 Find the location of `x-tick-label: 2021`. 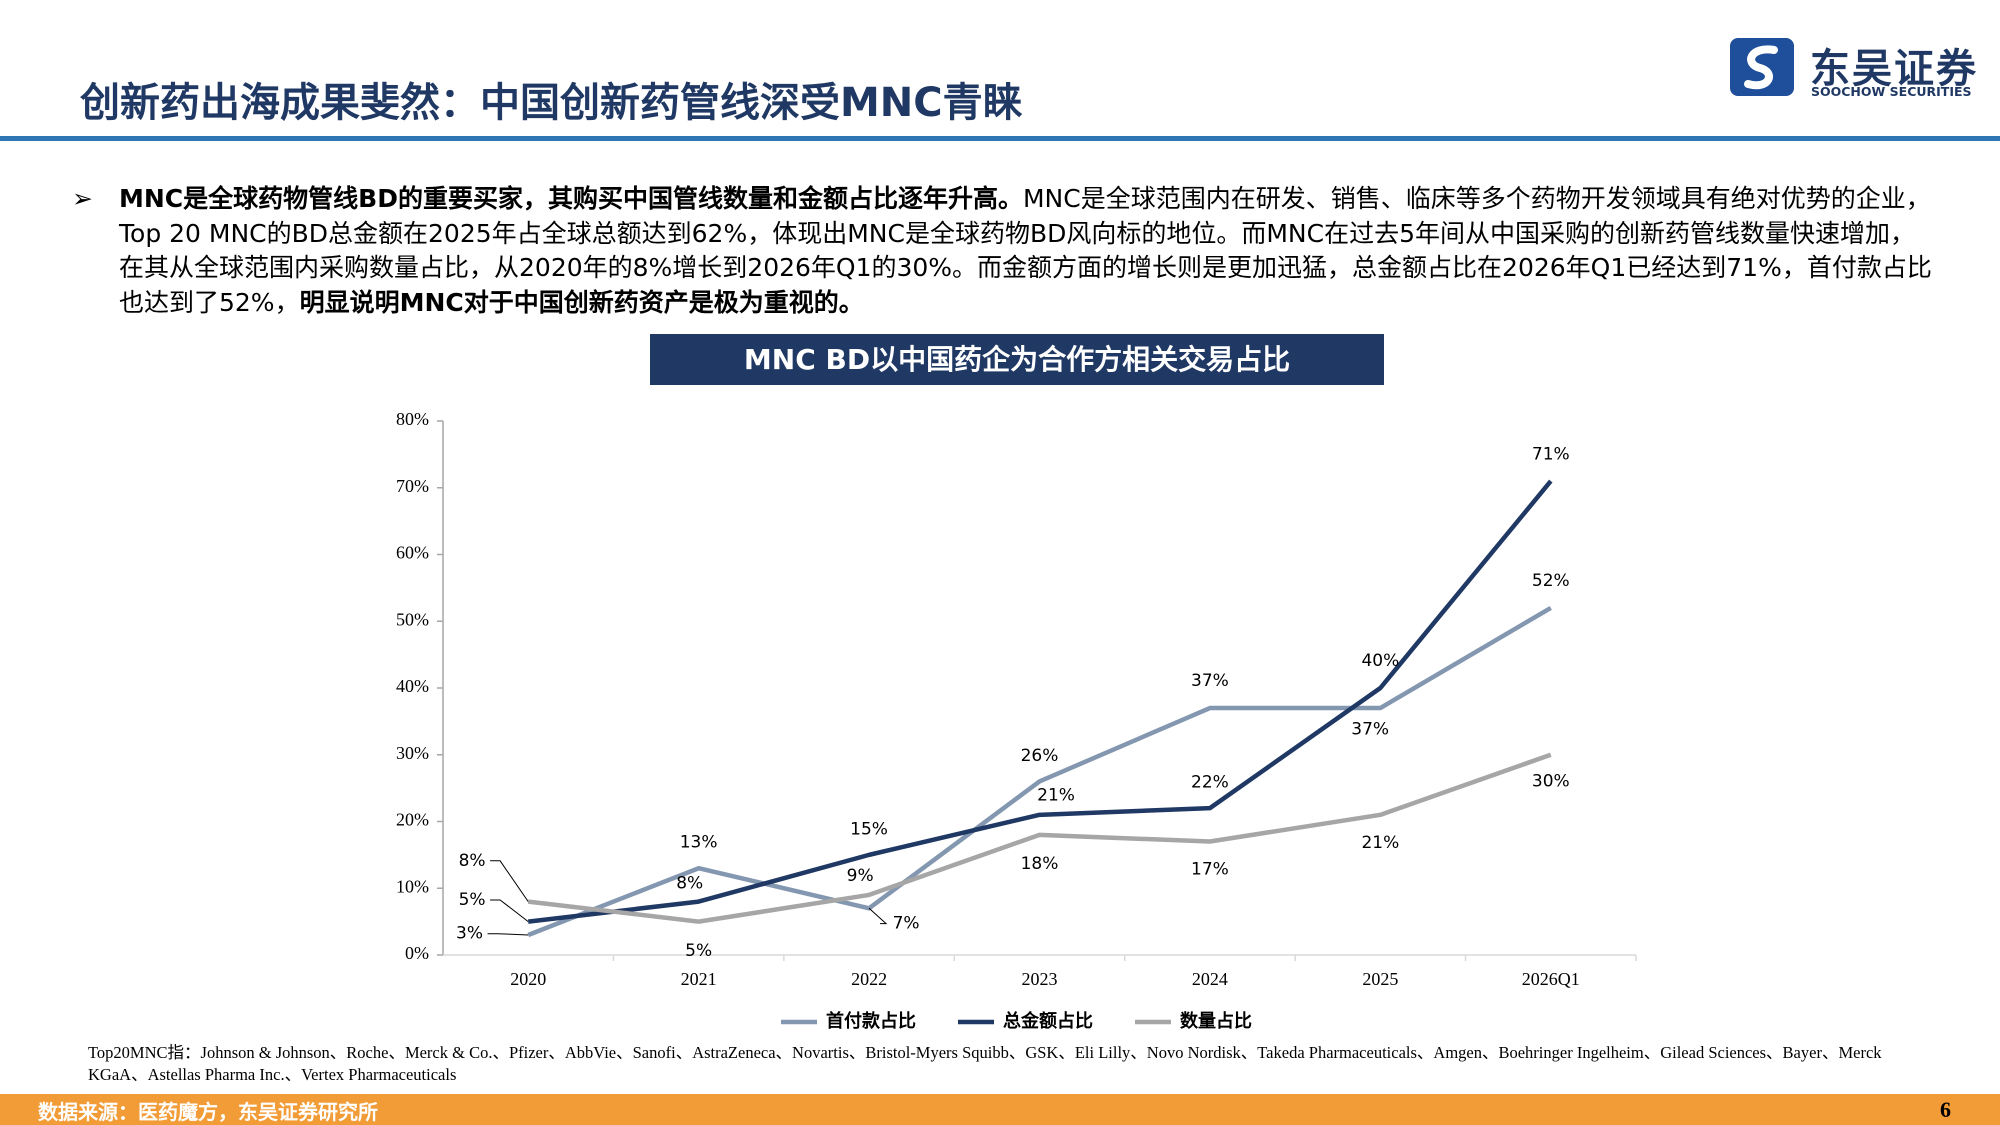

x-tick-label: 2021 is located at coordinates (699, 979).